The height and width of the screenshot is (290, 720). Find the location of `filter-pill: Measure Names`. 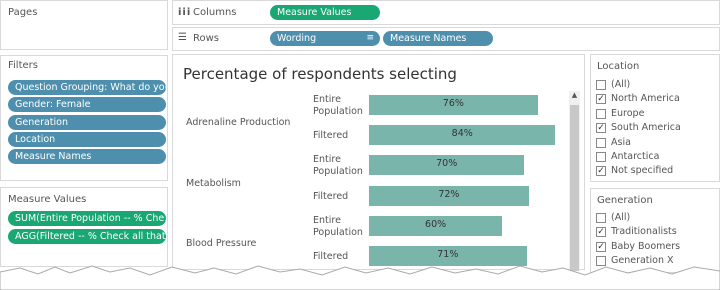

filter-pill: Measure Names is located at coordinates (87, 157).